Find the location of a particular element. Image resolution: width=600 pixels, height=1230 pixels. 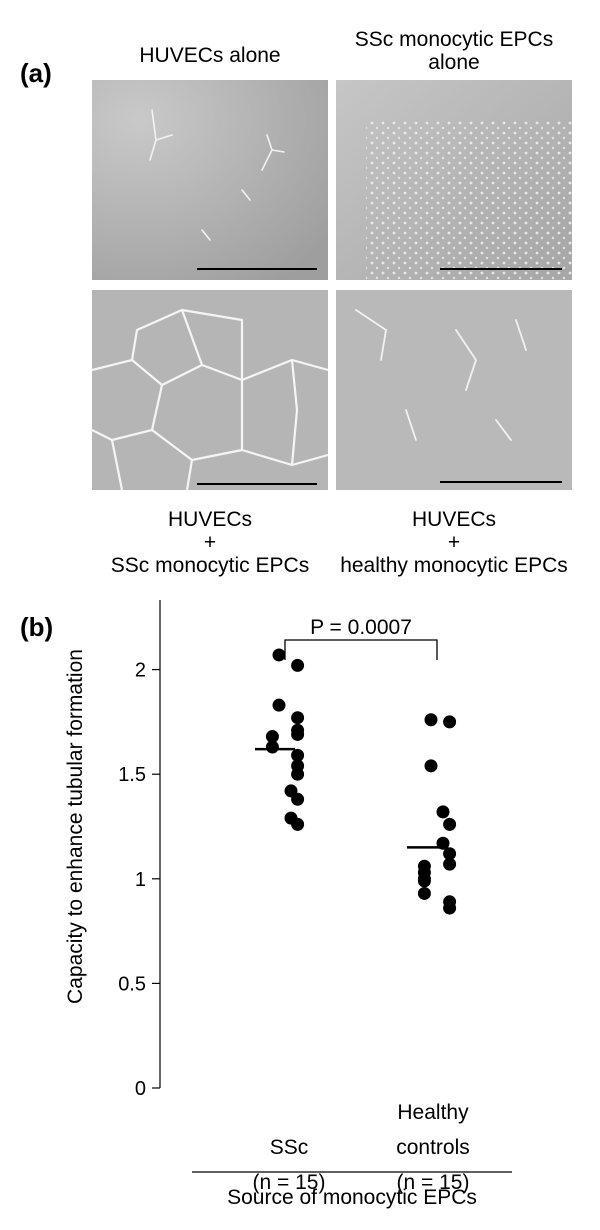

significance-bracket is located at coordinates (361, 649).